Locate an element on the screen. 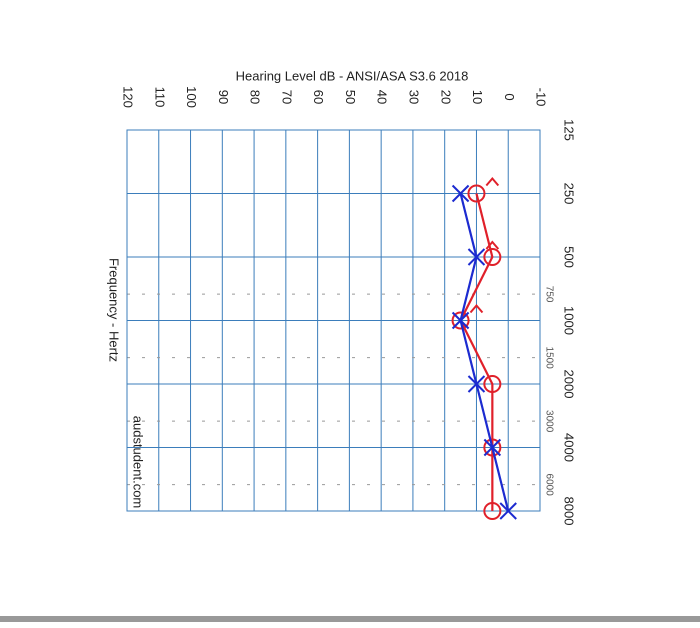  x-tick-label: 4000 is located at coordinates (569, 447).